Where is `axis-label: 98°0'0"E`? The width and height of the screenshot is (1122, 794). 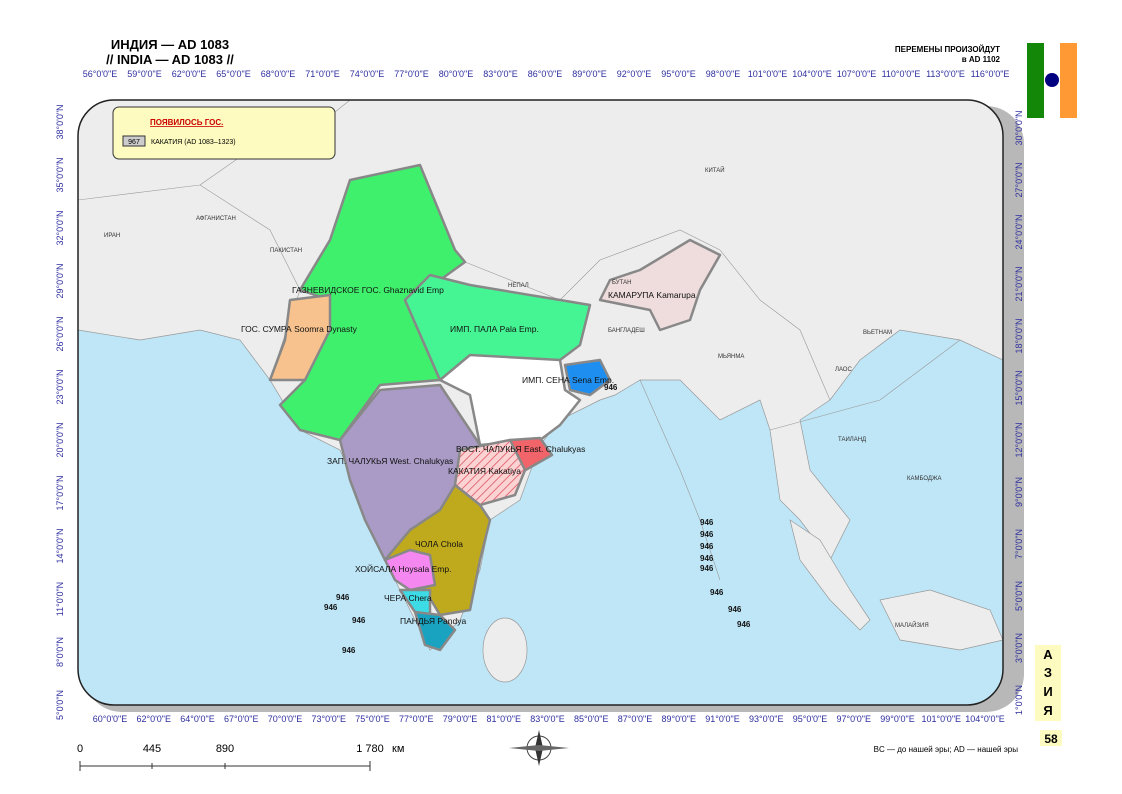 axis-label: 98°0'0"E is located at coordinates (723, 74).